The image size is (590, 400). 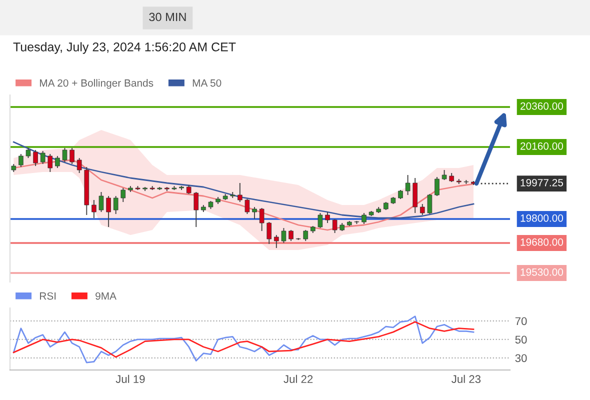 What do you see at coordinates (542, 182) in the screenshot?
I see `ref-line-label: 19977.25` at bounding box center [542, 182].